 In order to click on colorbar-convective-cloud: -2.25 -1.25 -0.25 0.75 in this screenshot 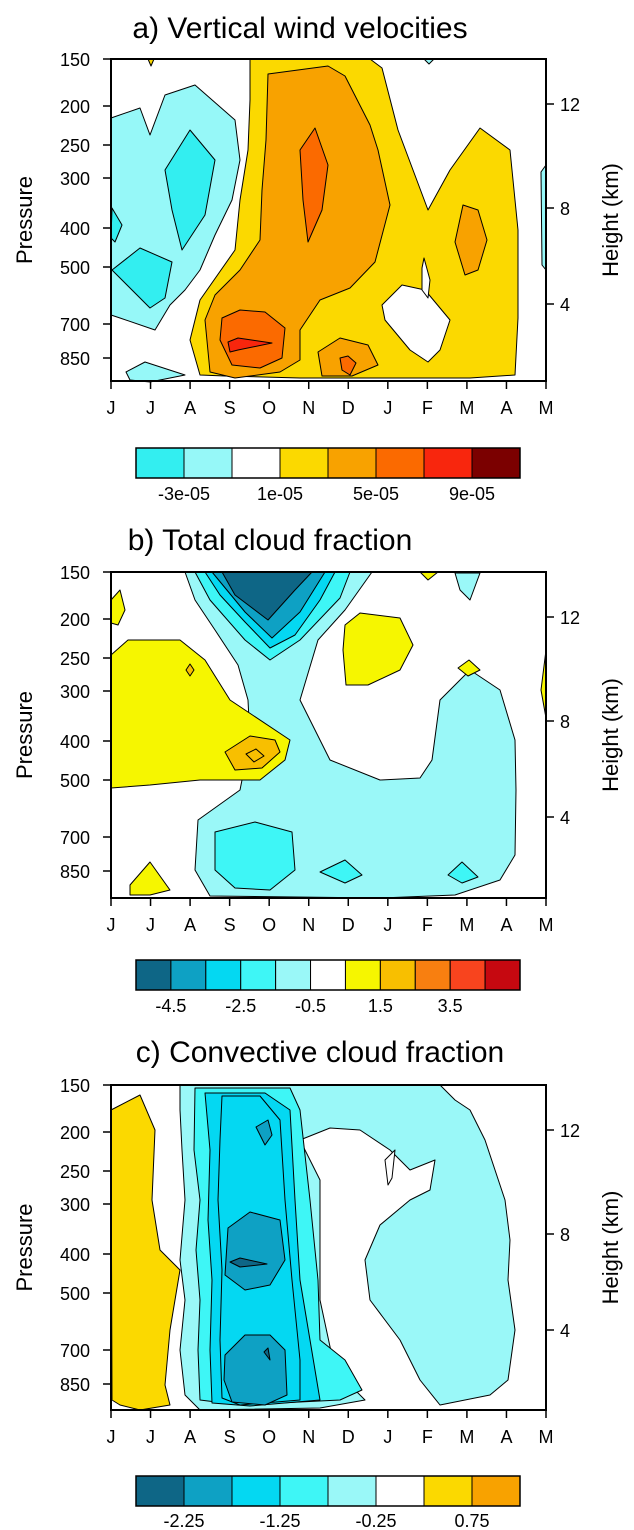, I will do `click(328, 1502)`.